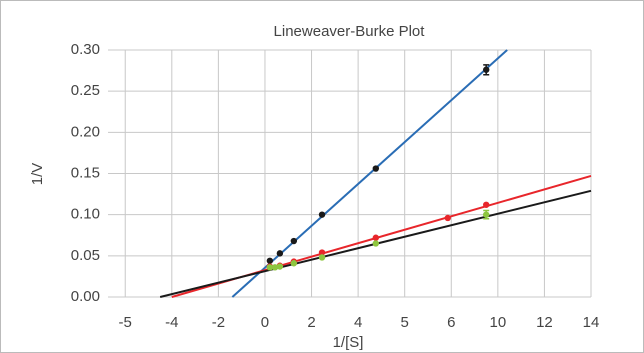 This screenshot has width=644, height=353. What do you see at coordinates (348, 342) in the screenshot?
I see `x-axis-label: 1/[S]` at bounding box center [348, 342].